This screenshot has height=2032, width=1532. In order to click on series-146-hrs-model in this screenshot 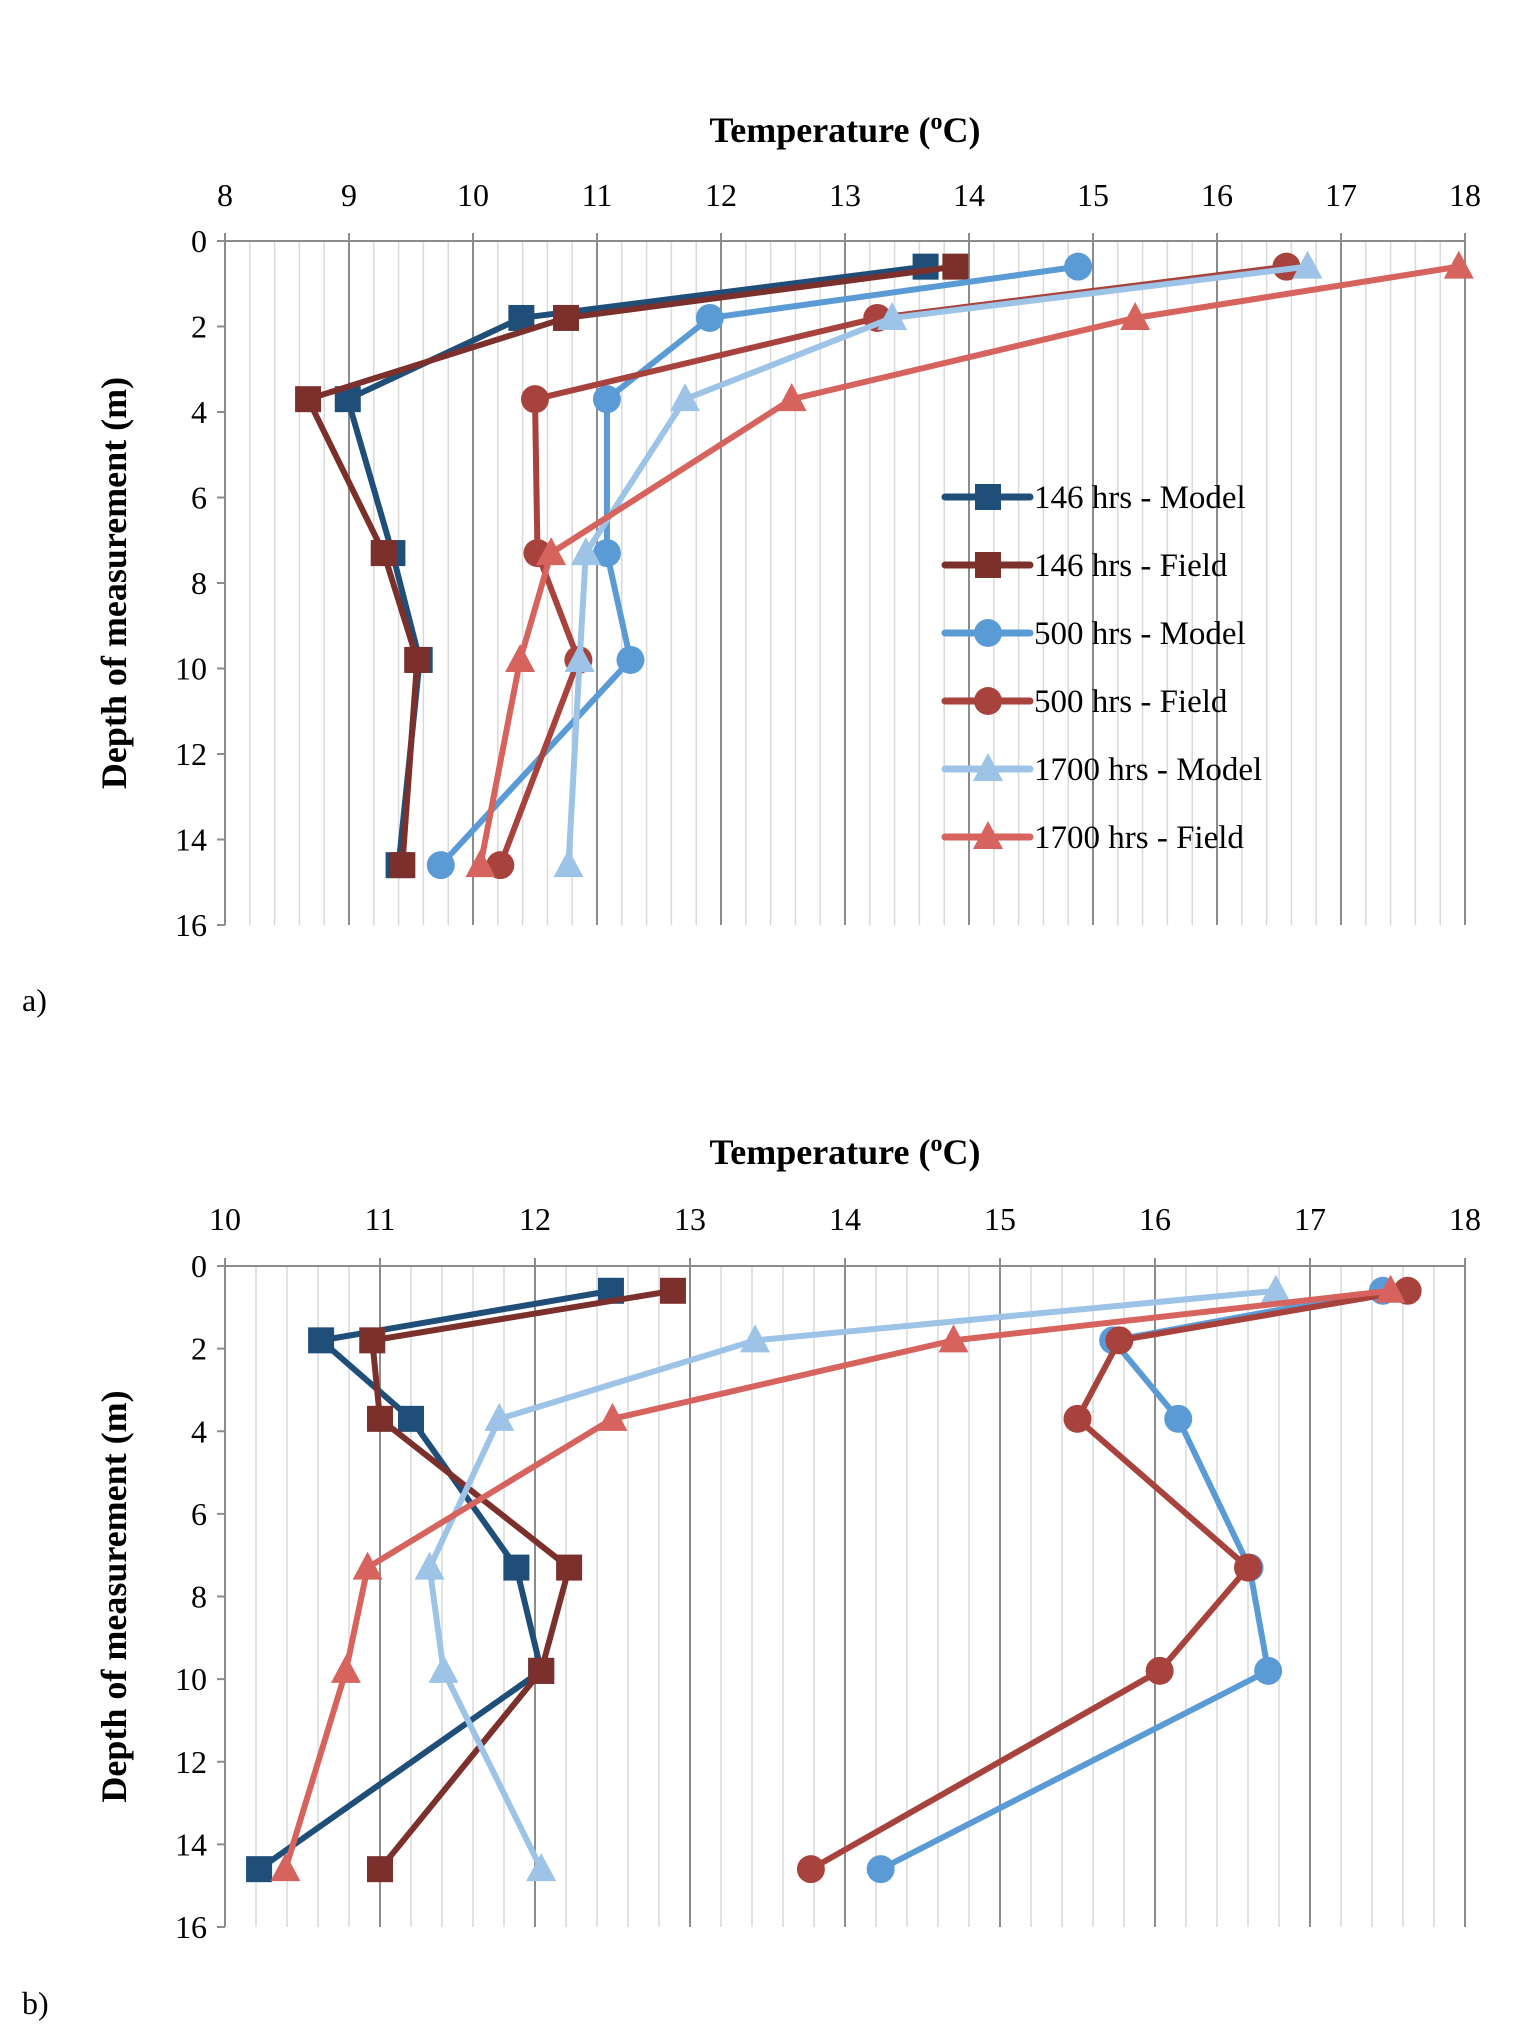, I will do `click(636, 566)`.